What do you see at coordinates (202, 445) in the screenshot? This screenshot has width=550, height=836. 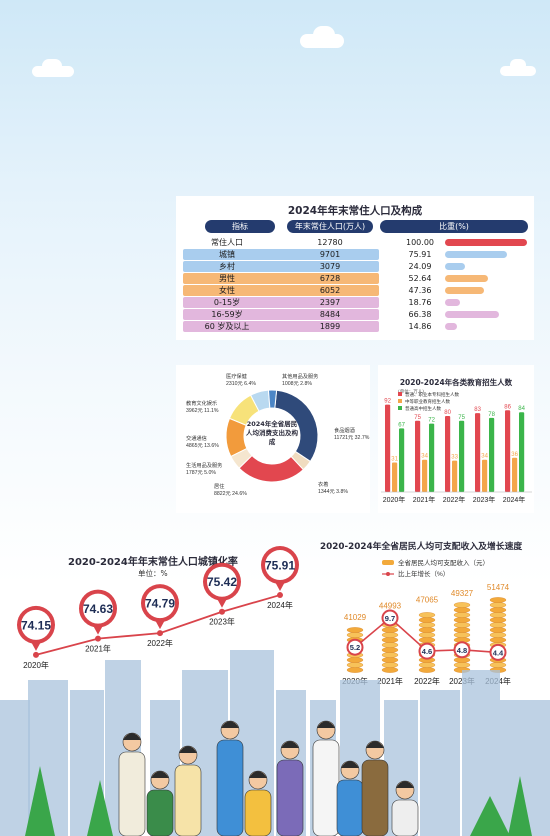 I see `slice-value: 4865元 13.6%` at bounding box center [202, 445].